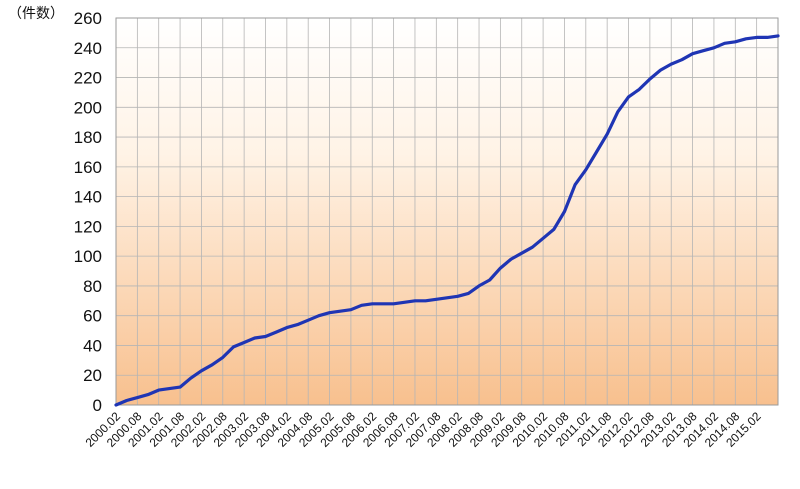 Image resolution: width=800 pixels, height=489 pixels. I want to click on y-tick-label: 100, so click(88, 256).